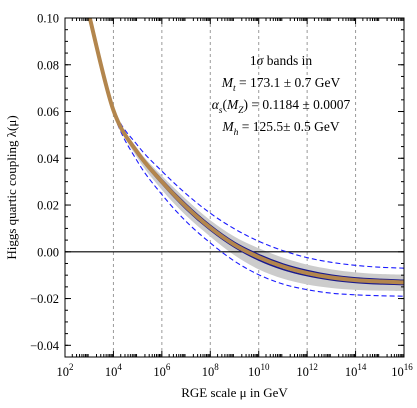  What do you see at coordinates (162, 370) in the screenshot?
I see `x-tick-label: 10⁶` at bounding box center [162, 370].